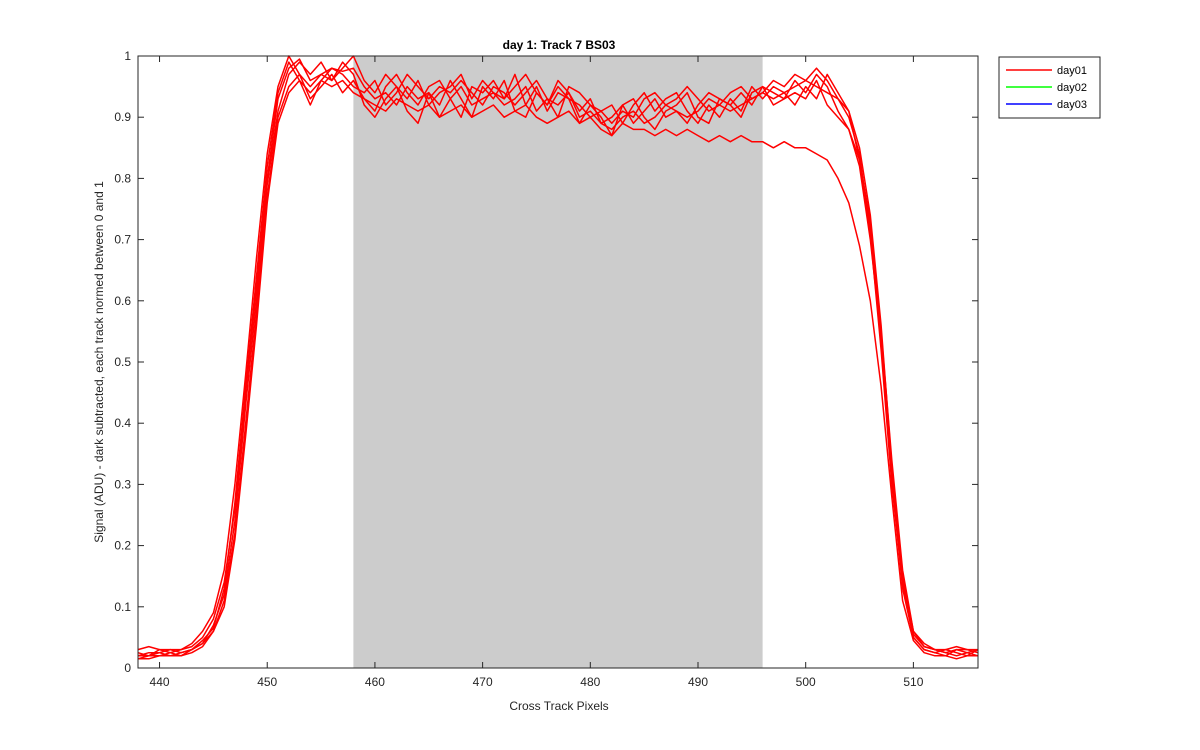 The height and width of the screenshot is (750, 1200). Describe the element at coordinates (122, 362) in the screenshot. I see `y-tick-label: 0.5` at that location.